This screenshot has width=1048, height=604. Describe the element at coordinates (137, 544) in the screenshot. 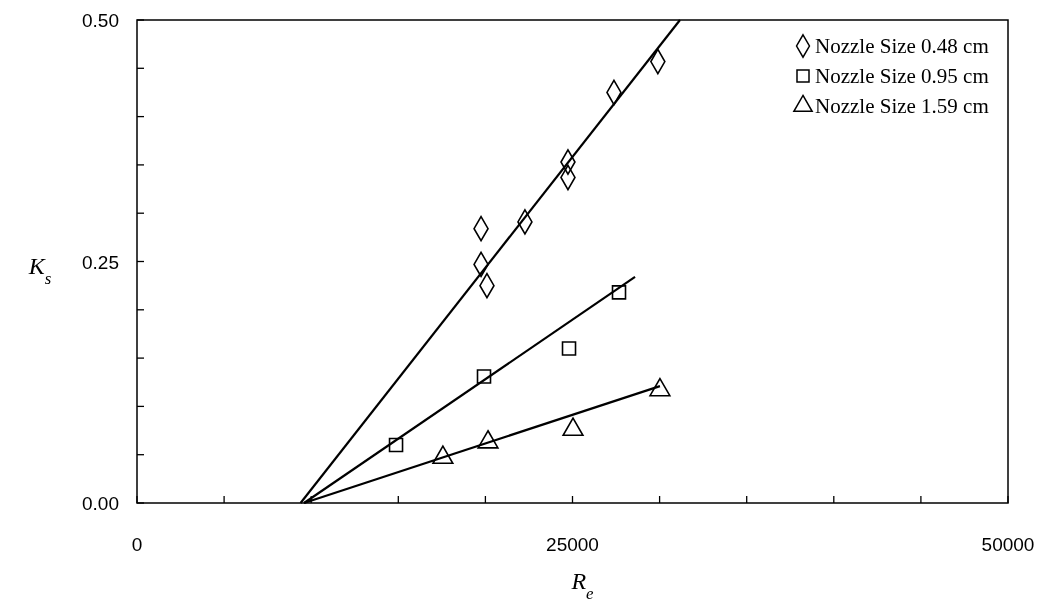

I see `x-tick-label: 0` at that location.